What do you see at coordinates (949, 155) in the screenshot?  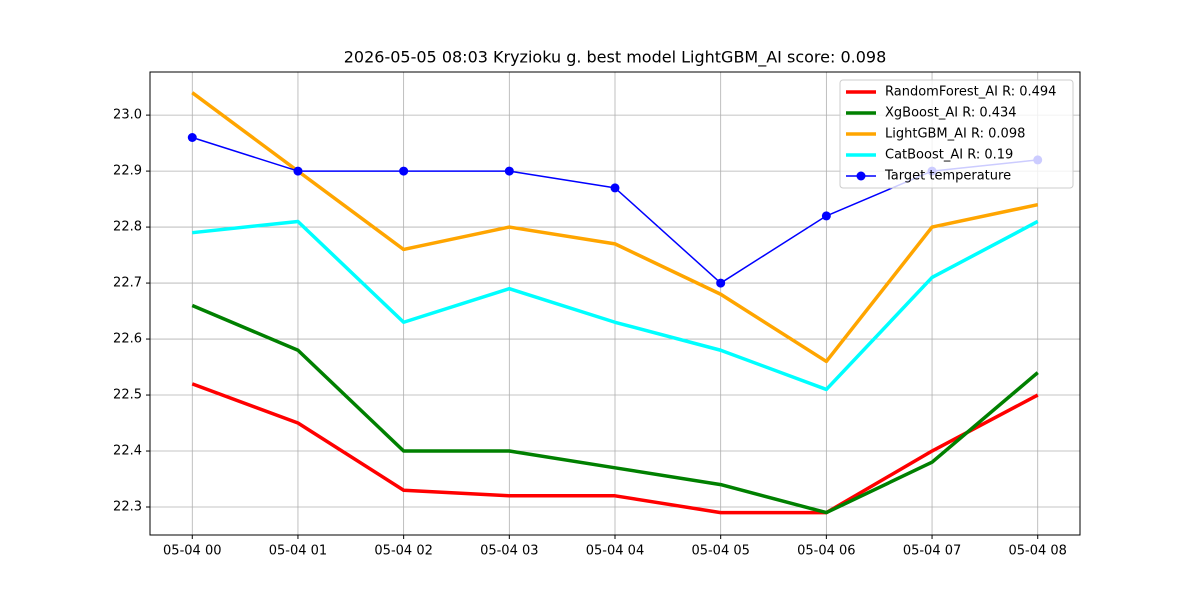 I see `legend-label: CatBoost_AI R: 0.19` at bounding box center [949, 155].